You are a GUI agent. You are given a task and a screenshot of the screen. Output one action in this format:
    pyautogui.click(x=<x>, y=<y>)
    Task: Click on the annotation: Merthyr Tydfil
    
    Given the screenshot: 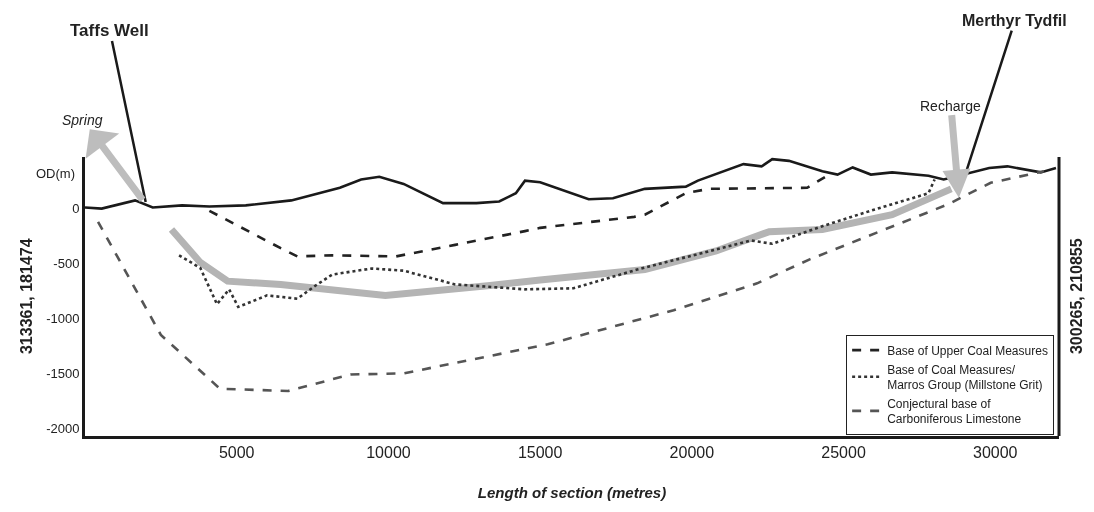 What is the action you would take?
    pyautogui.click(x=1014, y=20)
    